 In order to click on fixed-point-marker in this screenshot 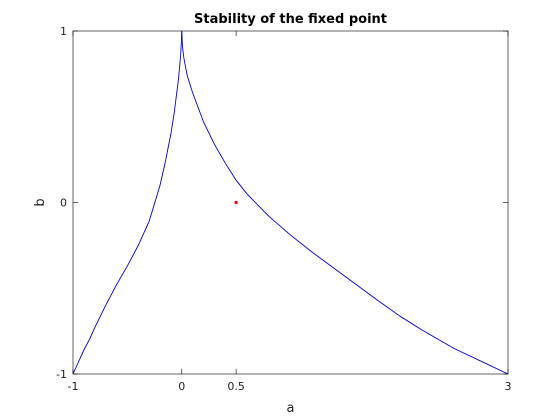, I will do `click(236, 202)`.